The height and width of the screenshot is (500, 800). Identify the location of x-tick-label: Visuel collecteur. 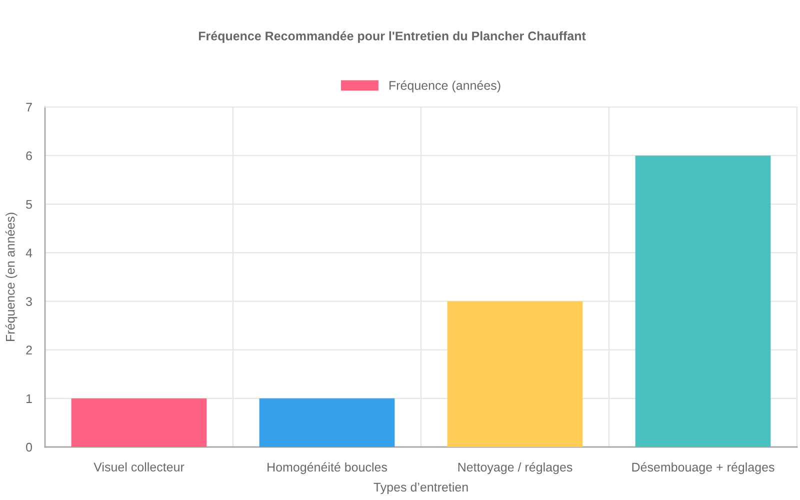
(139, 467).